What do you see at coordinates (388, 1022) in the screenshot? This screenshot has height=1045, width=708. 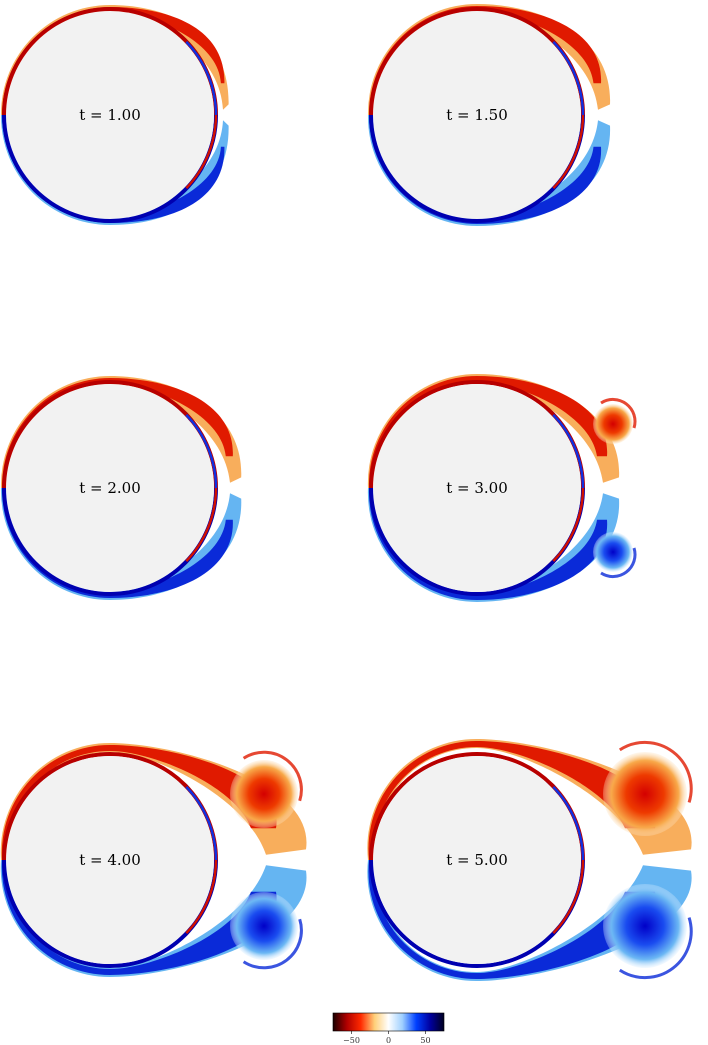 I see `colorbar-bar` at bounding box center [388, 1022].